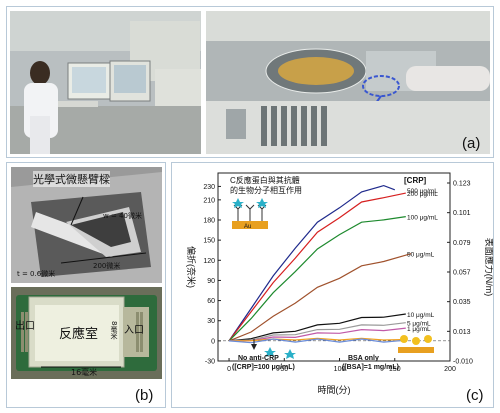 The image size is (500, 413). What do you see at coordinates (471, 143) in the screenshot?
I see `panel-a-label: (a)` at bounding box center [471, 143].